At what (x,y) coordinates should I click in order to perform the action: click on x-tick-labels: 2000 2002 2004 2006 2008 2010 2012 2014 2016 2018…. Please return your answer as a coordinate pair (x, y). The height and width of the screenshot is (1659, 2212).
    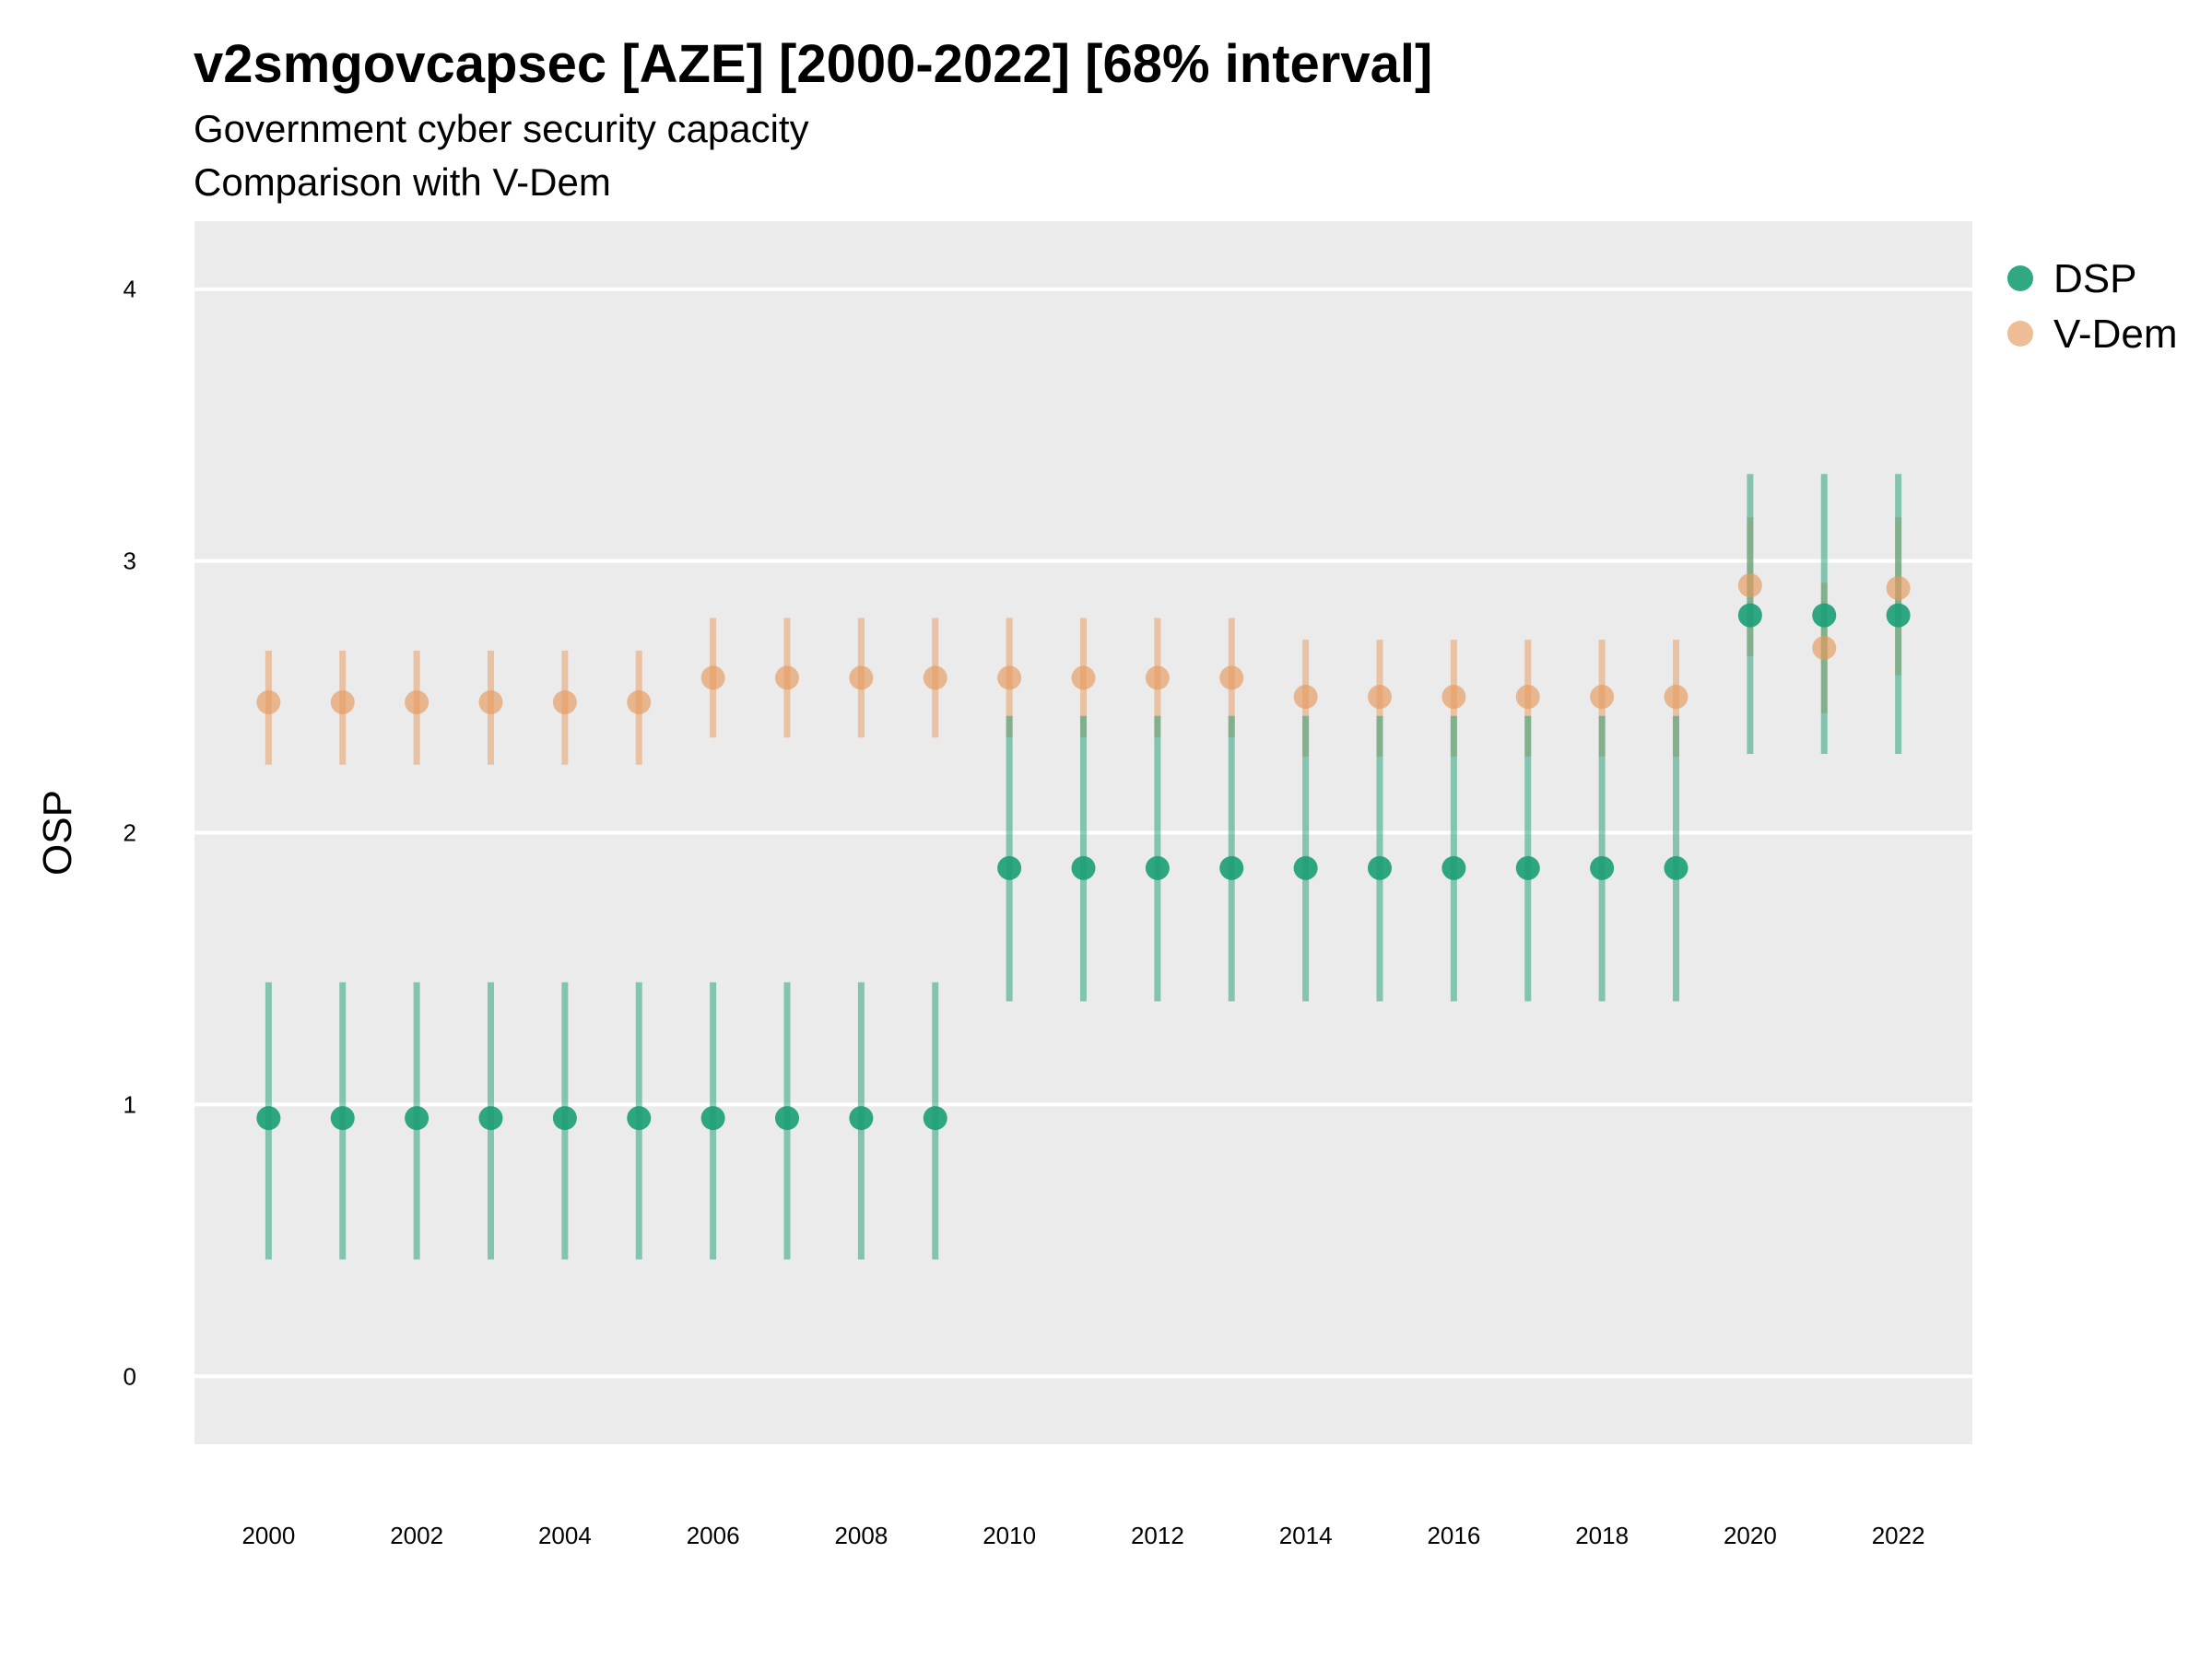
    Looking at the image, I should click on (1082, 1535).